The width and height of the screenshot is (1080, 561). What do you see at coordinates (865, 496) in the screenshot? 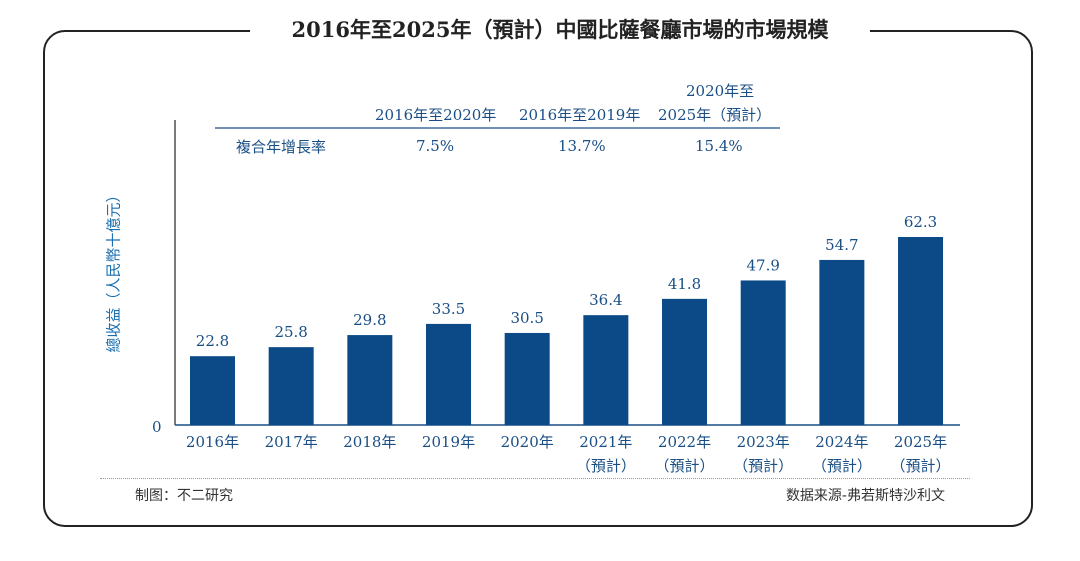
I see `footer-source: 数据来源-弗若斯特沙利文` at bounding box center [865, 496].